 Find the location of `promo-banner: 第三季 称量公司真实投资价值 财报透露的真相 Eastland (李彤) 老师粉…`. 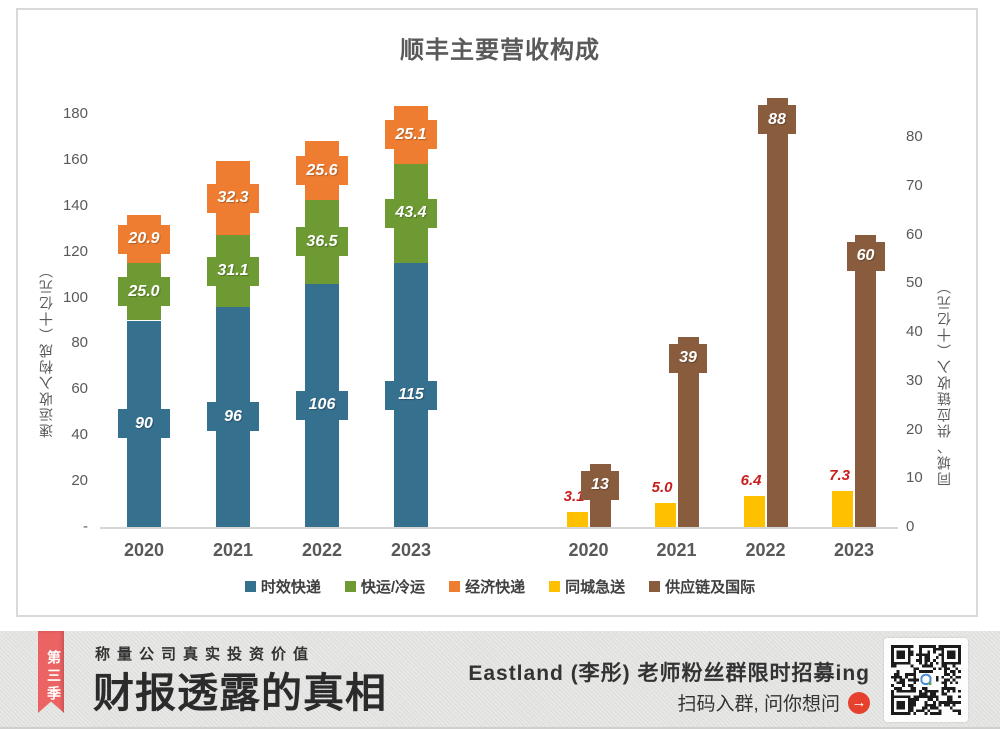

promo-banner: 第三季 称量公司真实投资价值 财报透露的真相 Eastland (李彤) 老师粉… is located at coordinates (500, 680).